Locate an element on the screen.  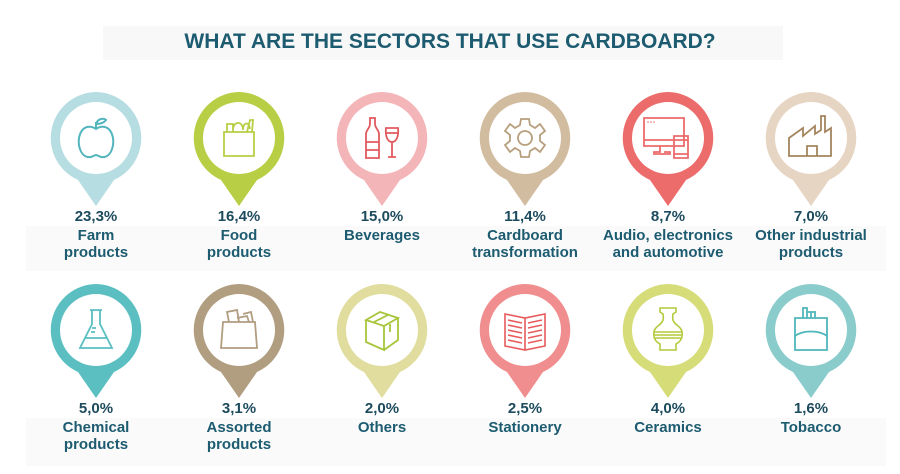
apple-icon is located at coordinates (96, 138).